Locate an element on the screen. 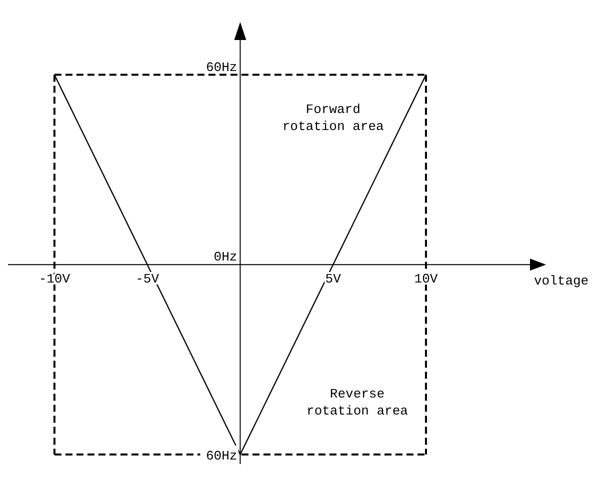 The width and height of the screenshot is (593, 503). x-tick-label: 10V is located at coordinates (426, 279).